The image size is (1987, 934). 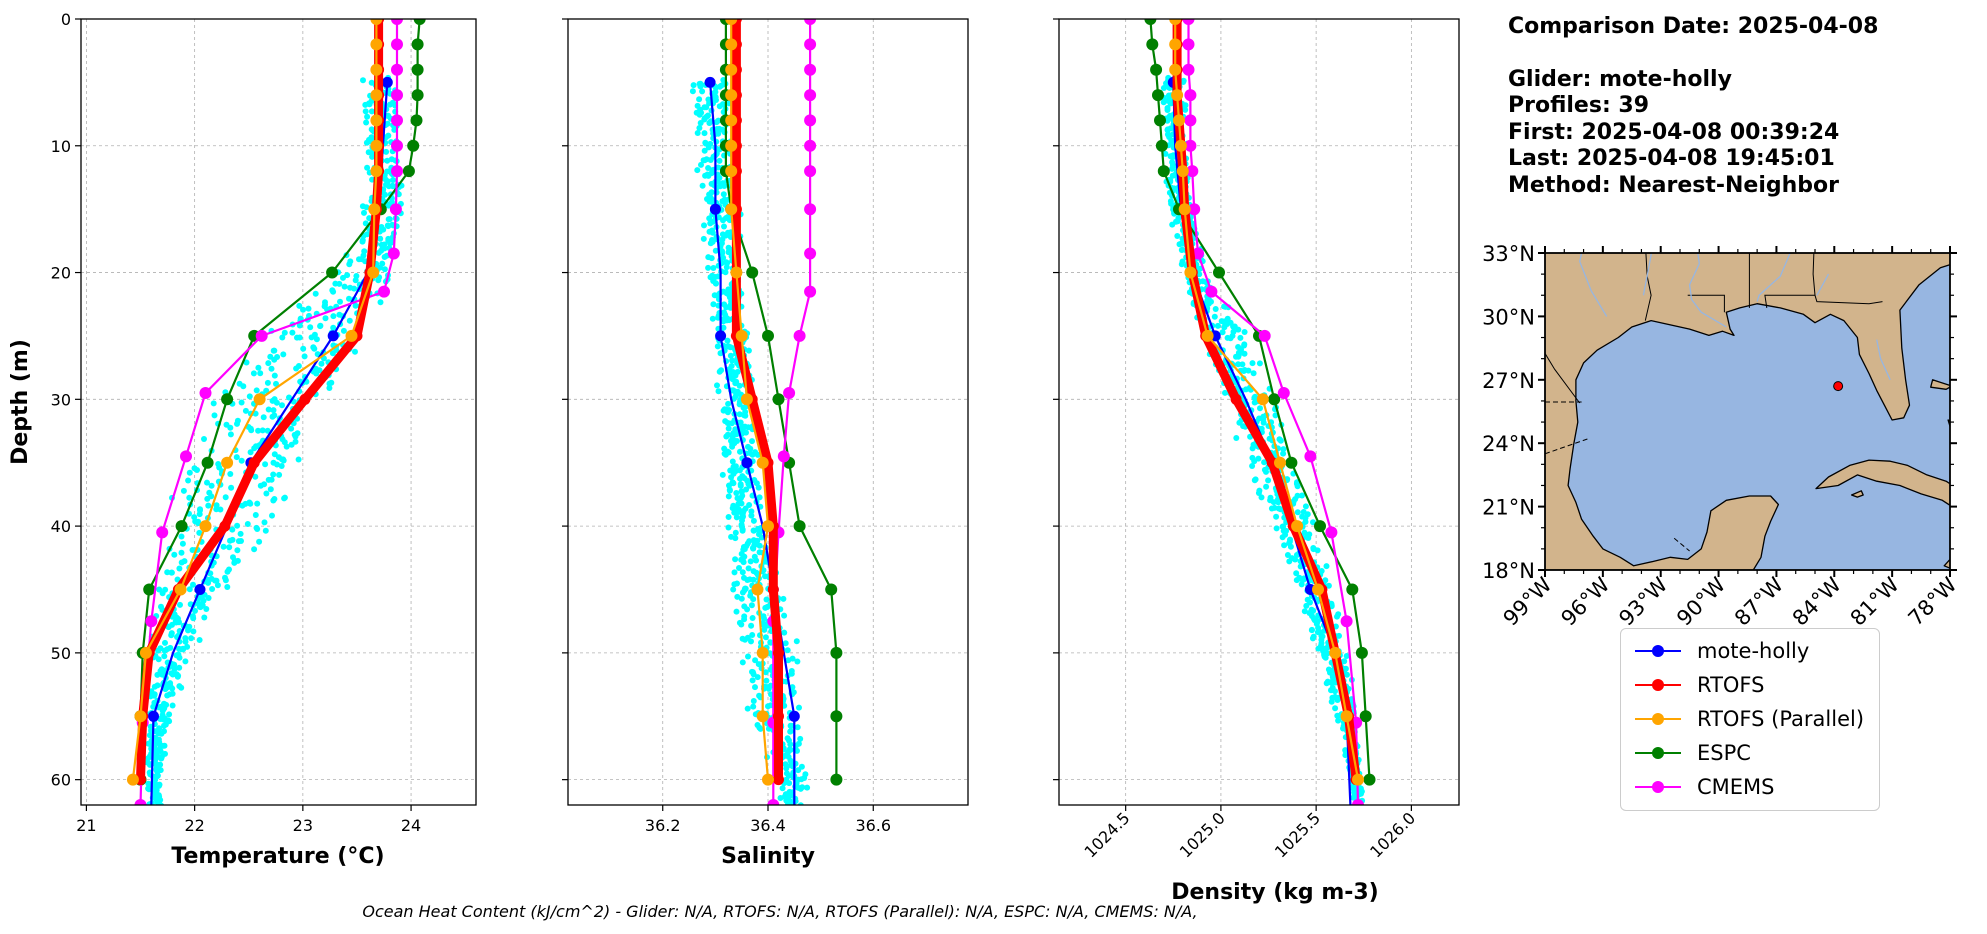 What do you see at coordinates (1658, 719) in the screenshot?
I see `legend-swatch-rtofs-parallel` at bounding box center [1658, 719].